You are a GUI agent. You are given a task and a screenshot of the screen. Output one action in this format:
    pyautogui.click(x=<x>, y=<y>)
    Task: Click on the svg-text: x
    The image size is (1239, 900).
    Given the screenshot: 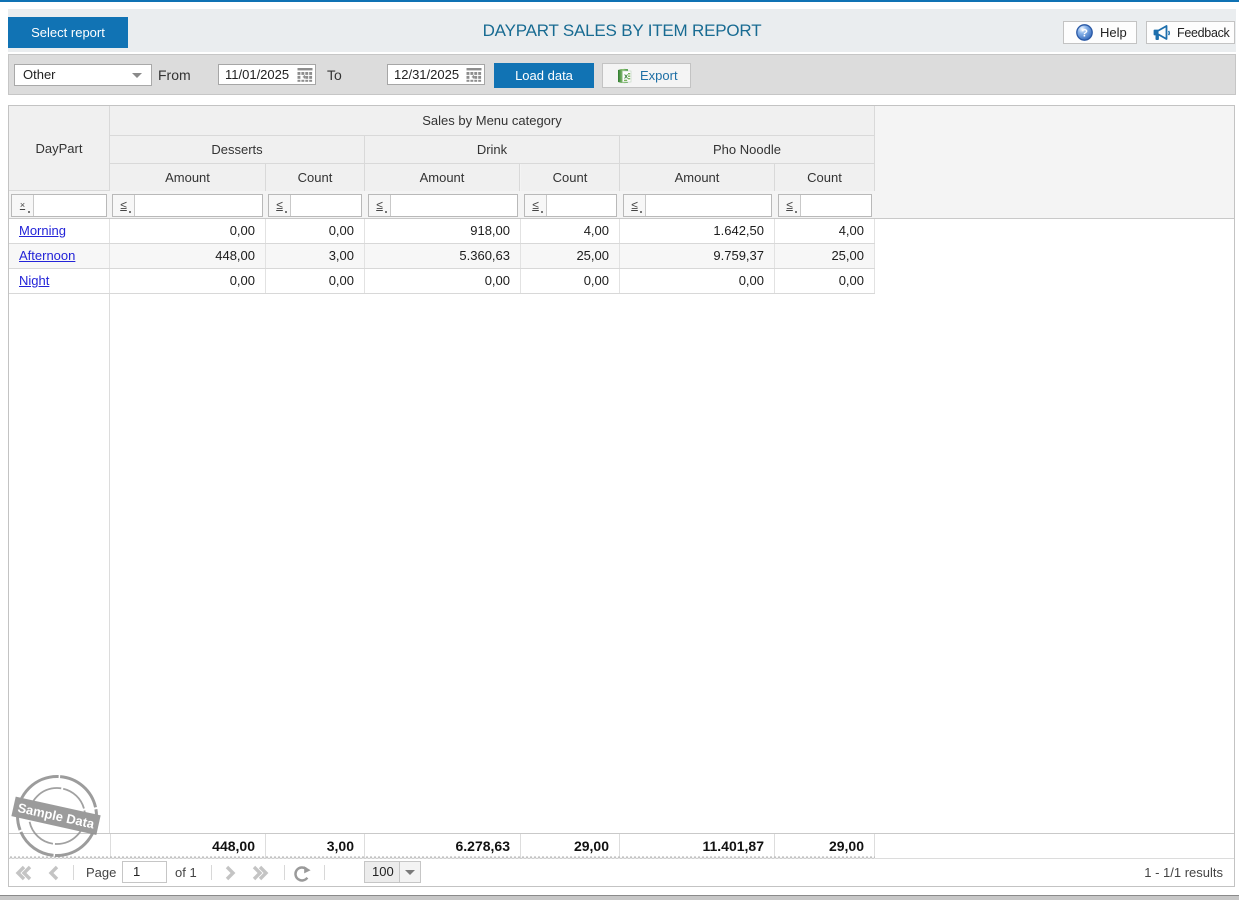 What is the action you would take?
    pyautogui.click(x=626, y=75)
    